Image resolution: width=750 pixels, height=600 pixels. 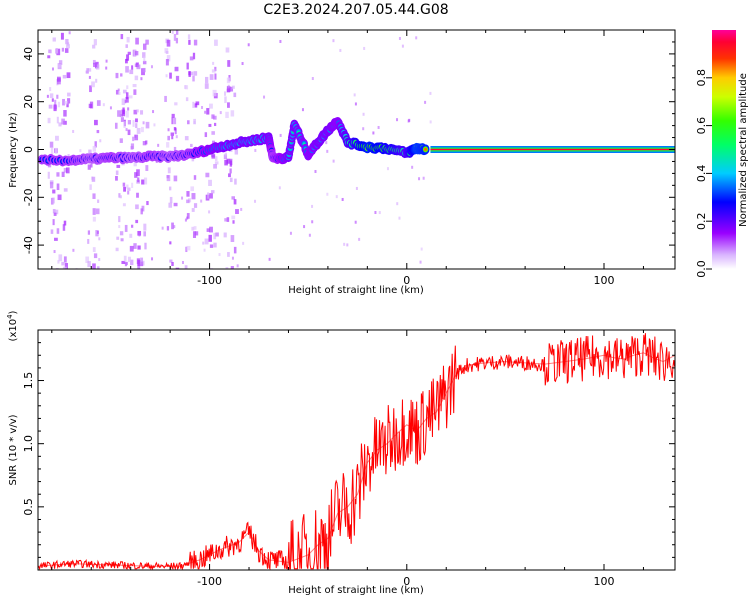 I want to click on colorbar-tick-label: 0.8, so click(x=701, y=78).